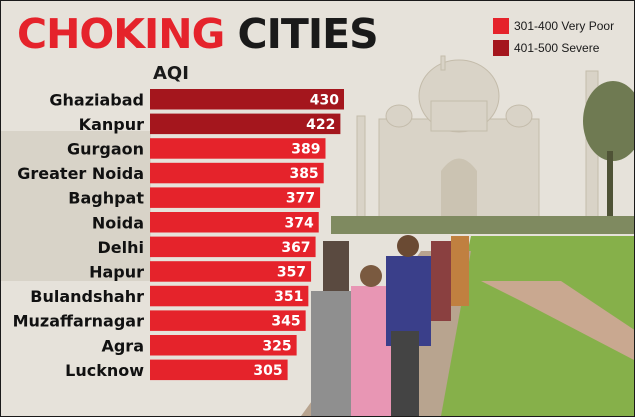 Image resolution: width=635 pixels, height=417 pixels. I want to click on legend-item-severe: 401-500 Severe, so click(553, 48).